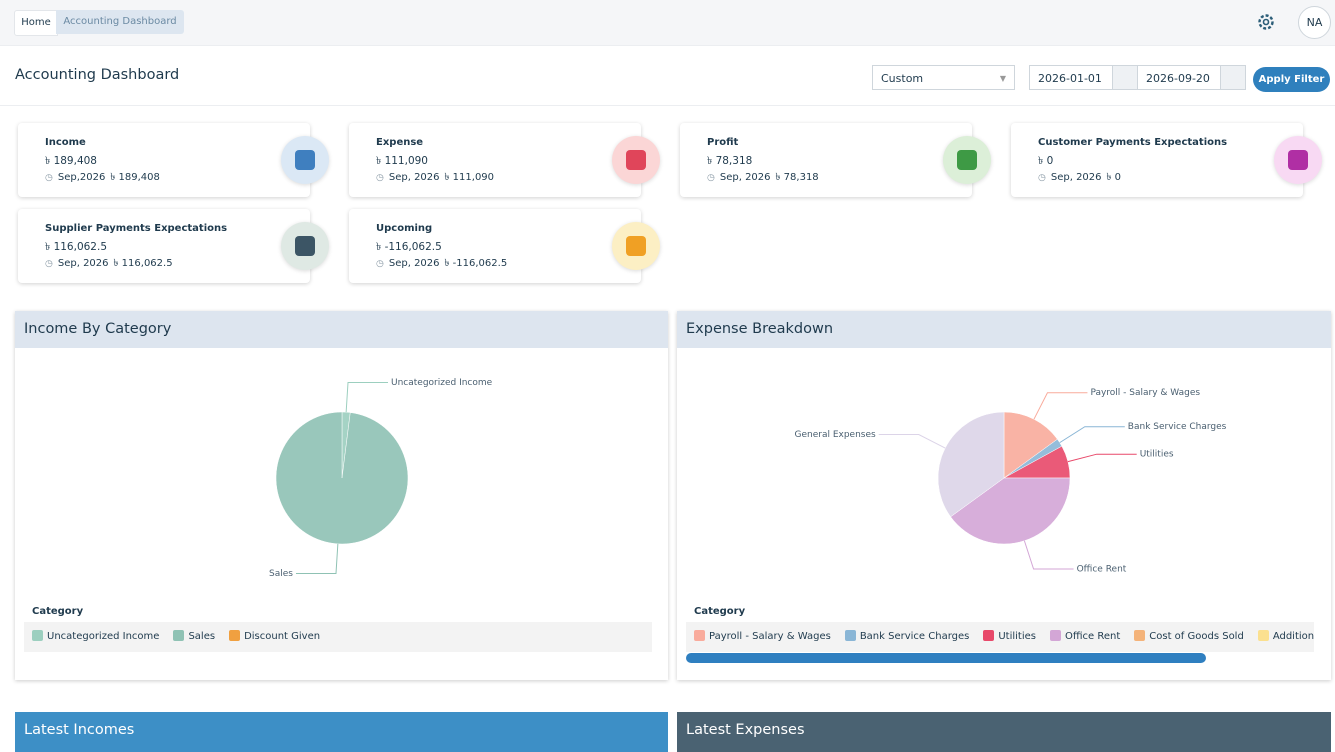 Image resolution: width=1335 pixels, height=752 pixels. Describe the element at coordinates (1017, 636) in the screenshot. I see `legend-label: Utilities` at that location.